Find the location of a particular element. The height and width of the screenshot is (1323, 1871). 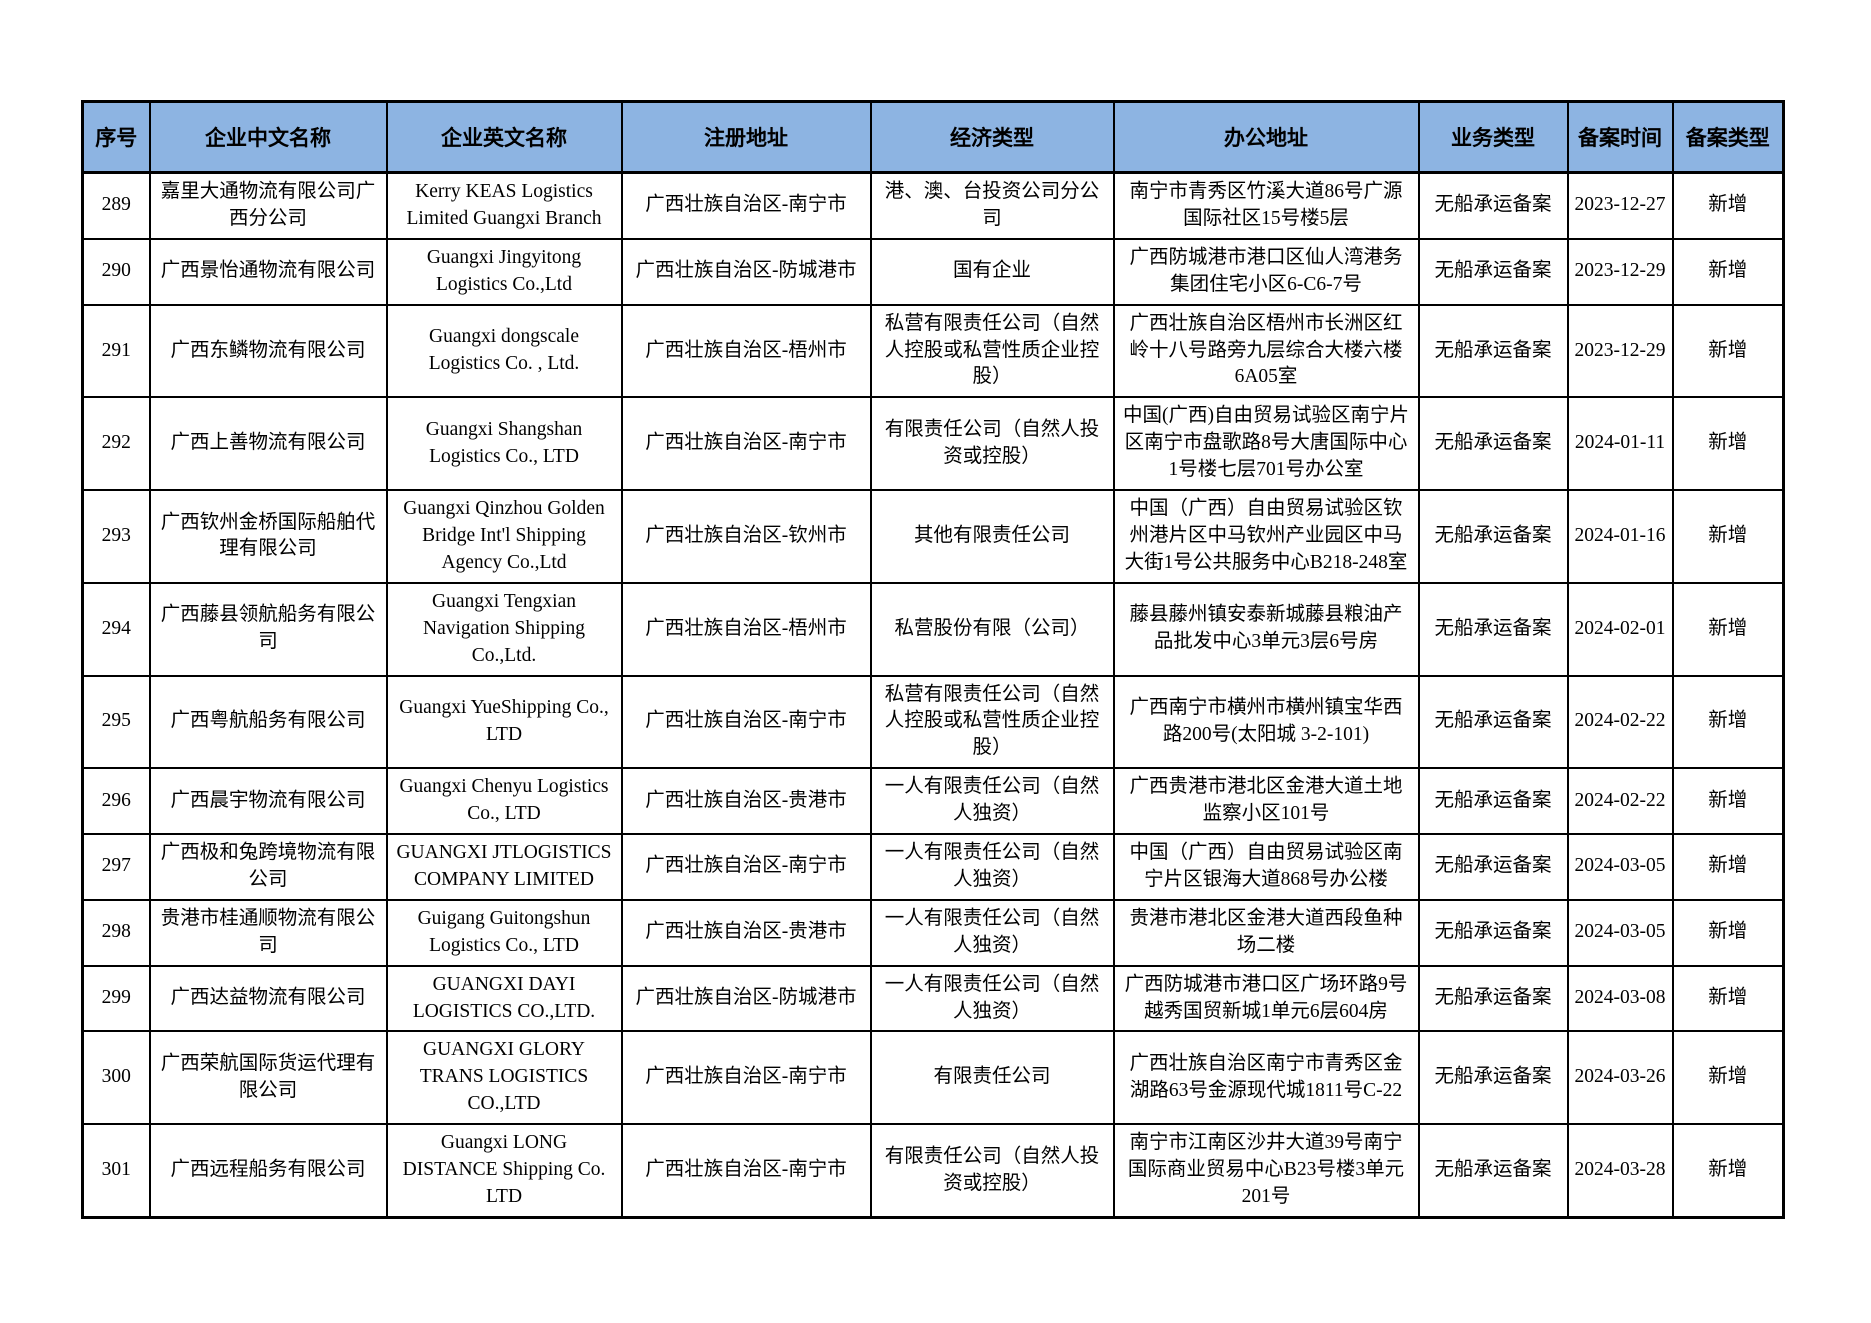

cell-filing-date: 2024-03-08 is located at coordinates (1620, 998).